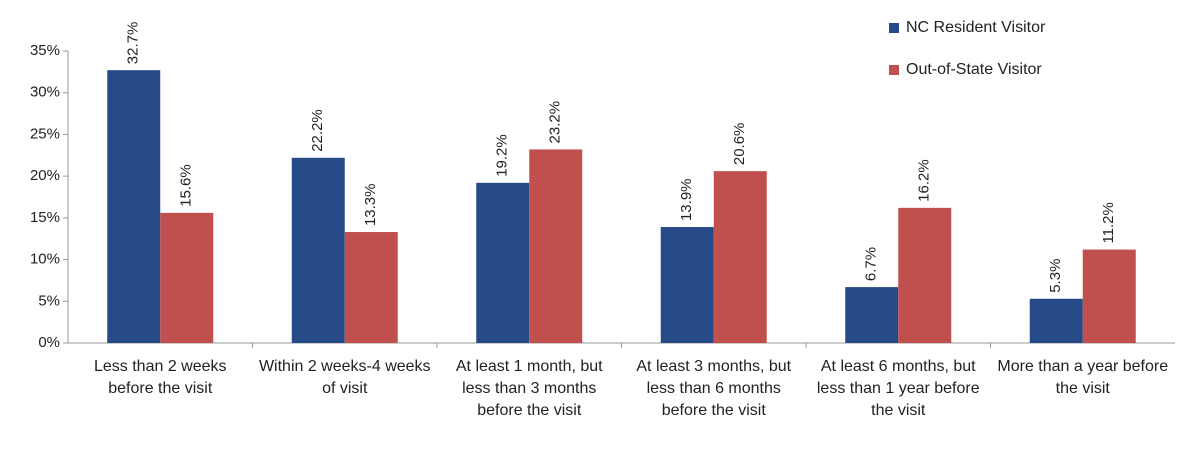 The width and height of the screenshot is (1179, 458). What do you see at coordinates (976, 27) in the screenshot?
I see `legend-label: NC Resident Visitor` at bounding box center [976, 27].